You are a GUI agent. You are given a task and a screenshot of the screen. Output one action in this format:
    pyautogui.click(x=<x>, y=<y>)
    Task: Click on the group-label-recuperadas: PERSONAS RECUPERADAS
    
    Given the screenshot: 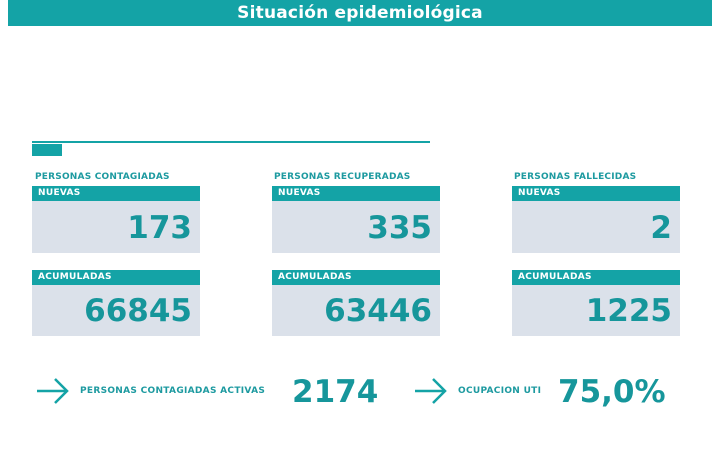 What is the action you would take?
    pyautogui.click(x=342, y=177)
    